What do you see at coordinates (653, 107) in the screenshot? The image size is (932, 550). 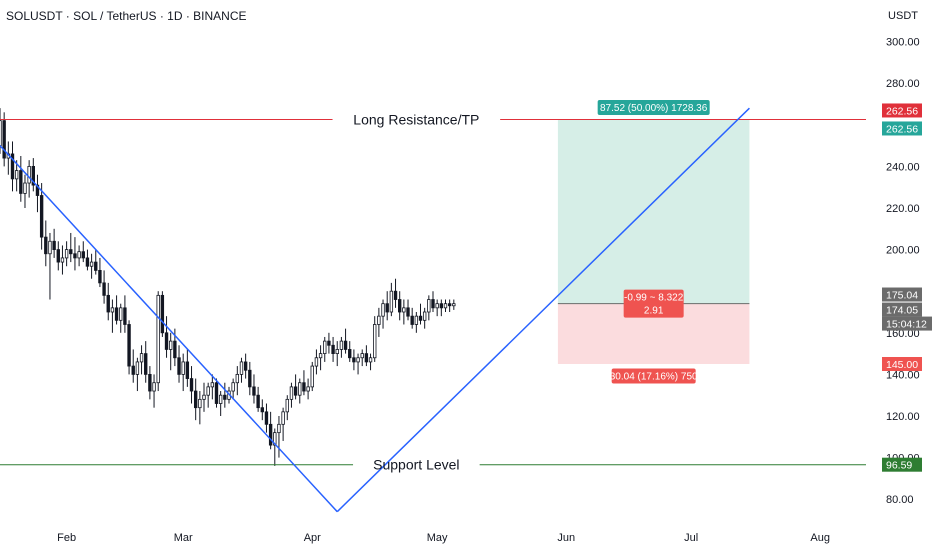 I see `target-label-box` at bounding box center [653, 107].